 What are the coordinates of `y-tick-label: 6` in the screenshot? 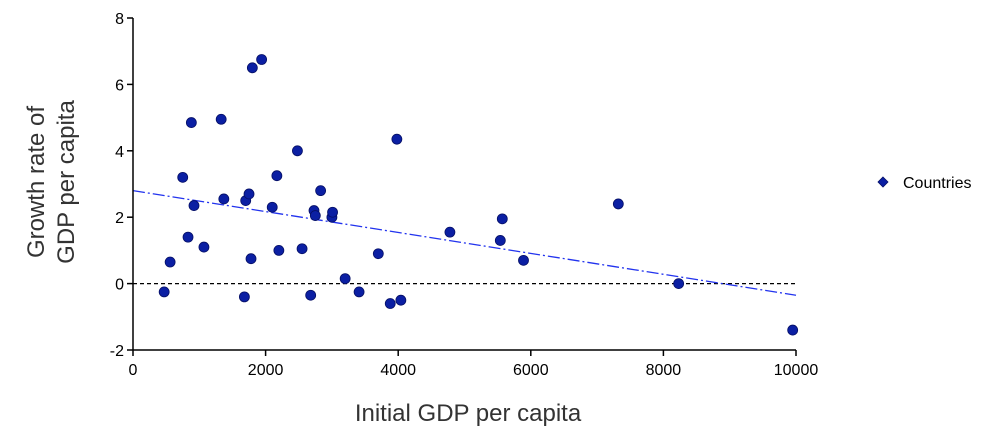 It's located at (119, 85).